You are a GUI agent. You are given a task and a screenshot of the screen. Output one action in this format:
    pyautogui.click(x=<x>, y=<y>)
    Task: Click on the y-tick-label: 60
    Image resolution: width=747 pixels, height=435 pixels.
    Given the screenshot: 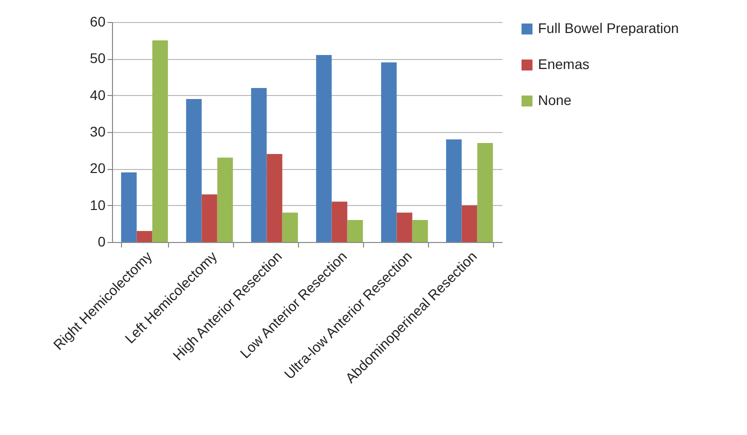 What is the action you would take?
    pyautogui.click(x=98, y=22)
    